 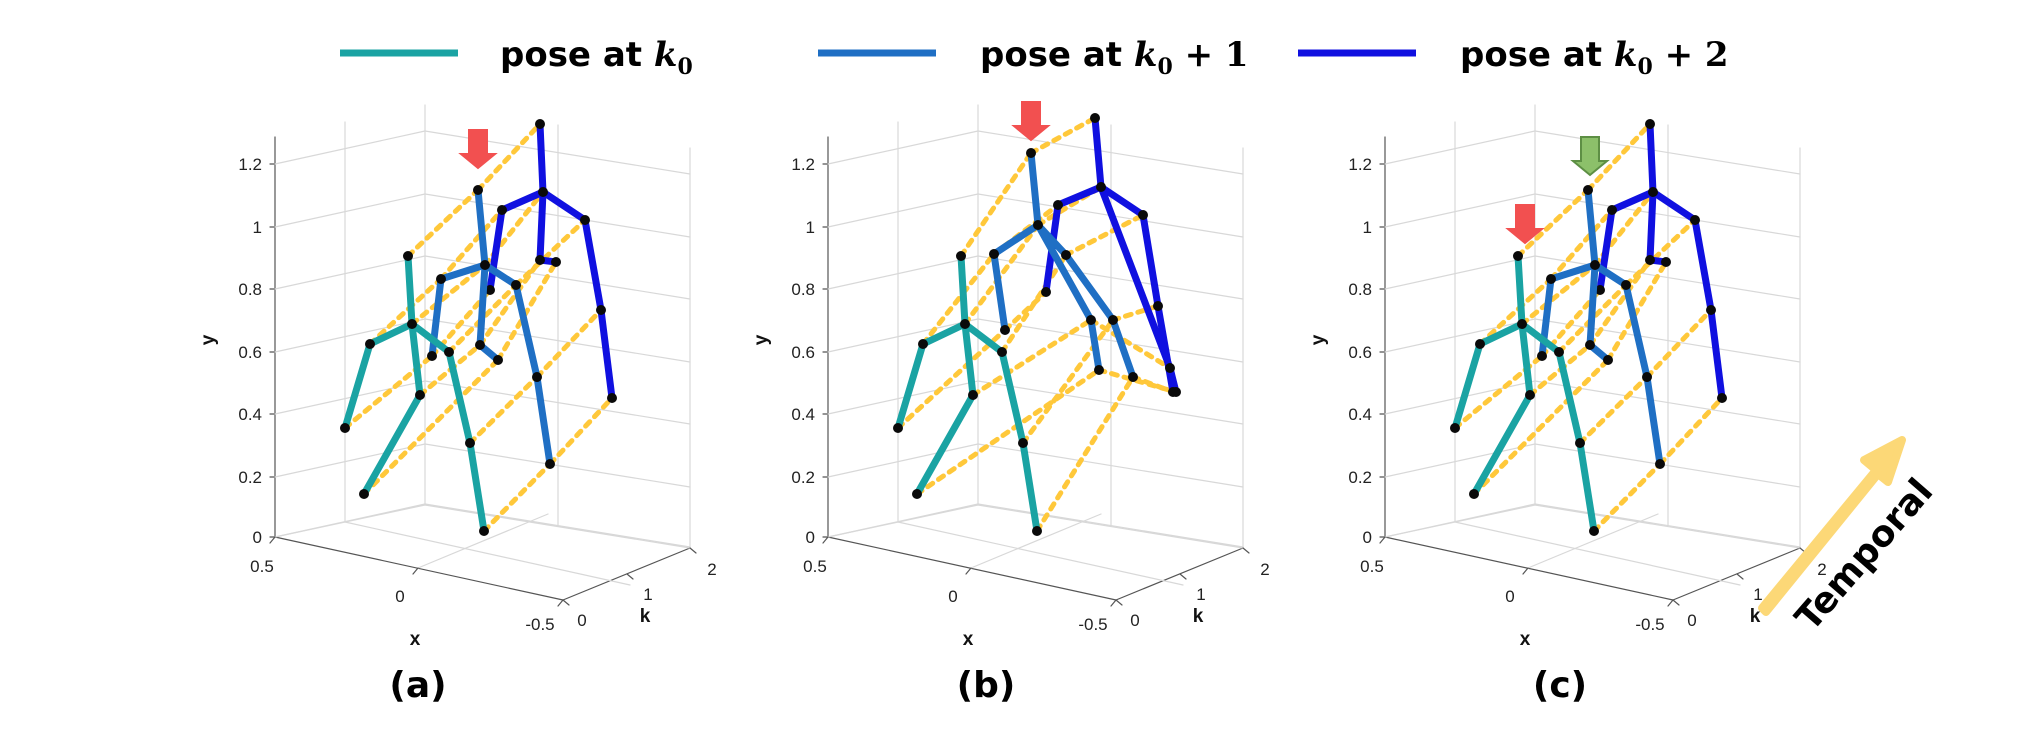 I want to click on panel-label: (b), so click(x=986, y=685).